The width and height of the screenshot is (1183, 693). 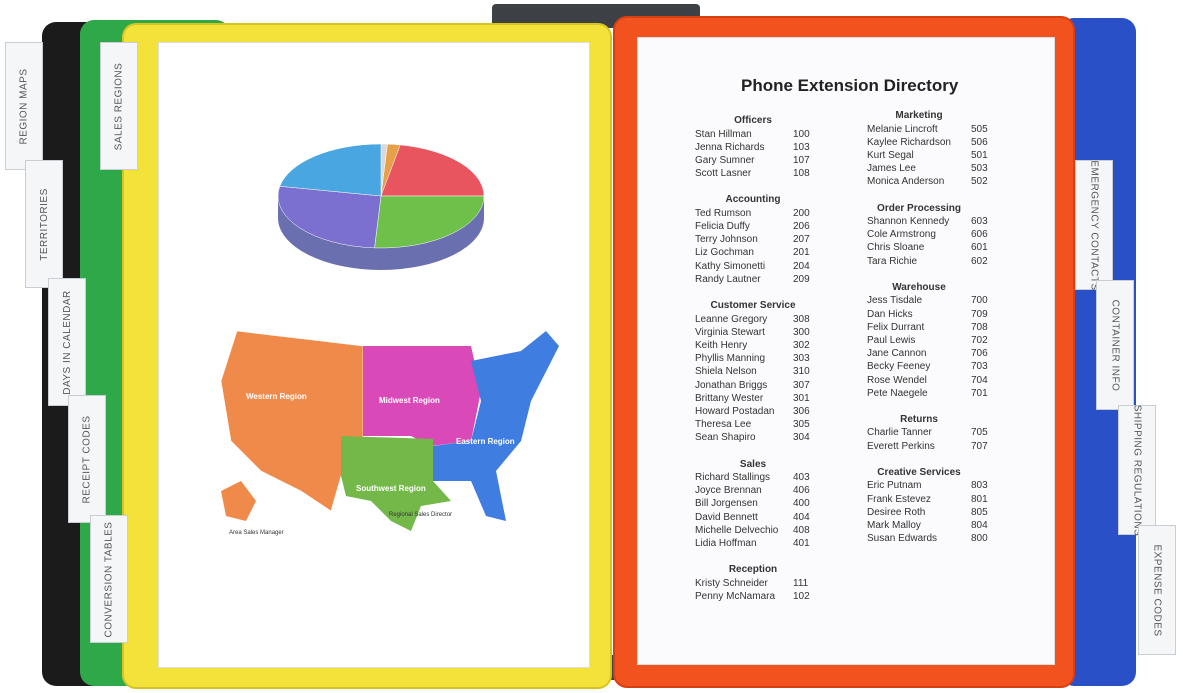 I want to click on section-heading: Marketing, so click(x=919, y=115).